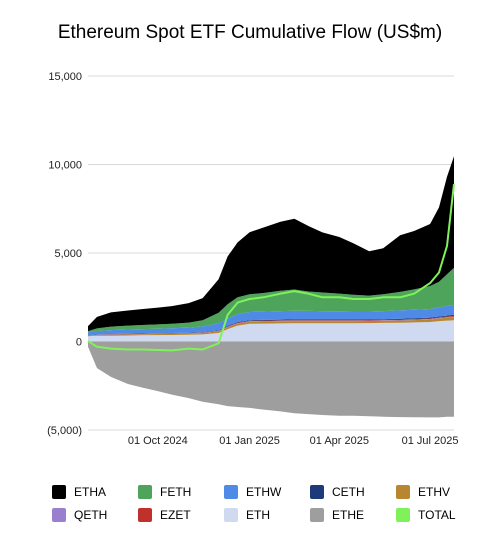  I want to click on legend-item-feth: FETH, so click(181, 492).